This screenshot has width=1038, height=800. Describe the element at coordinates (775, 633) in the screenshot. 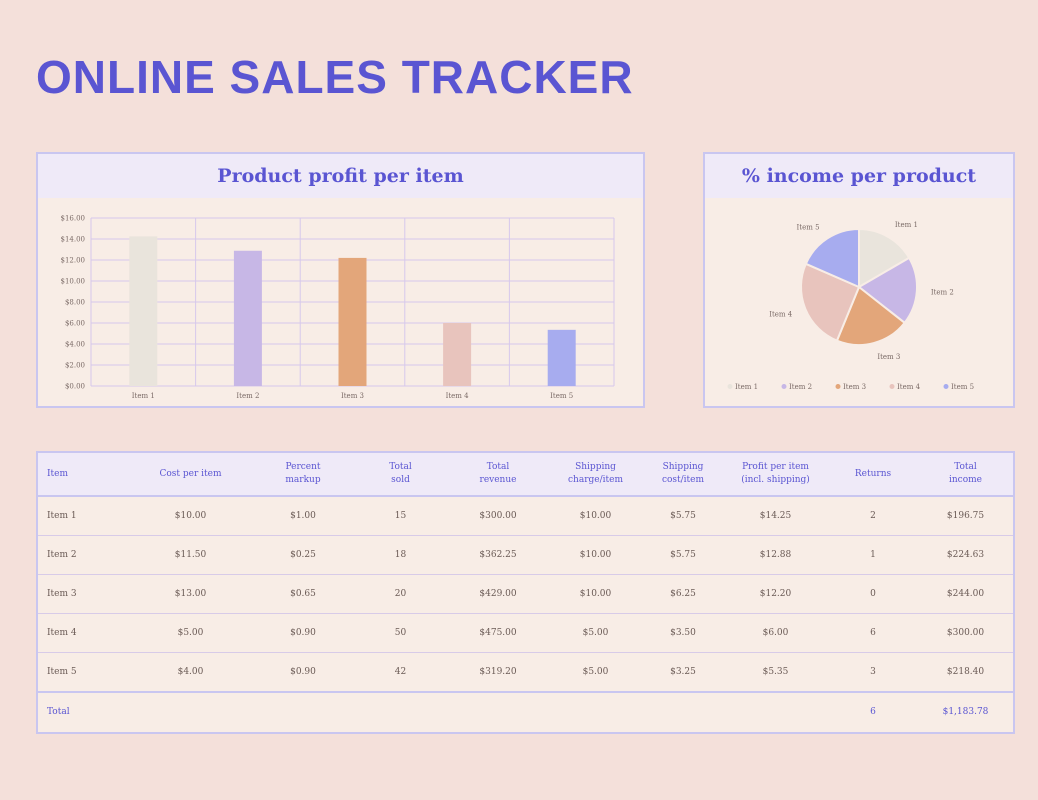

I see `table-cell: $6.00` at that location.